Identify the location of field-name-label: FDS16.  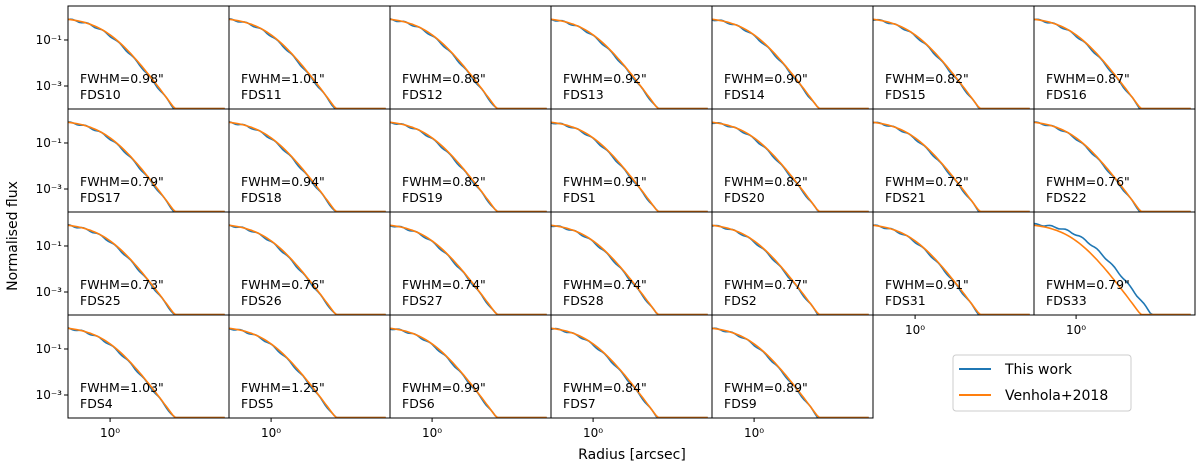
(1066, 94).